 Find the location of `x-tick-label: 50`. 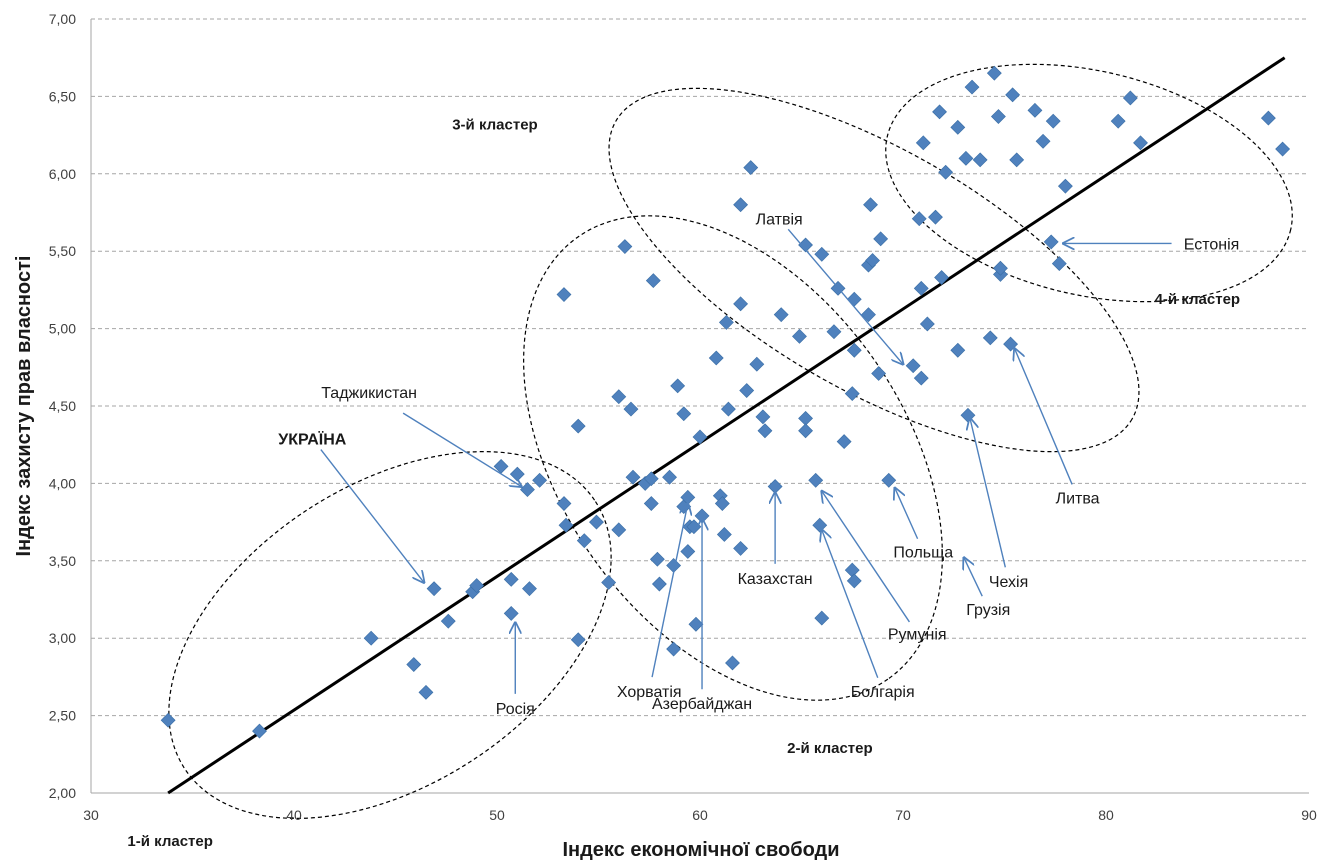

x-tick-label: 50 is located at coordinates (497, 815).